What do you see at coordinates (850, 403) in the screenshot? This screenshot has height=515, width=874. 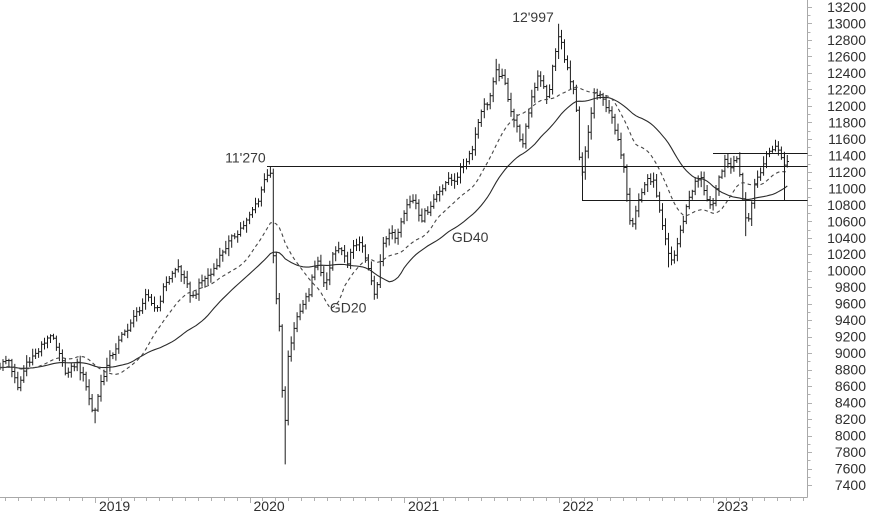 I see `y-axis-label: 8400` at bounding box center [850, 403].